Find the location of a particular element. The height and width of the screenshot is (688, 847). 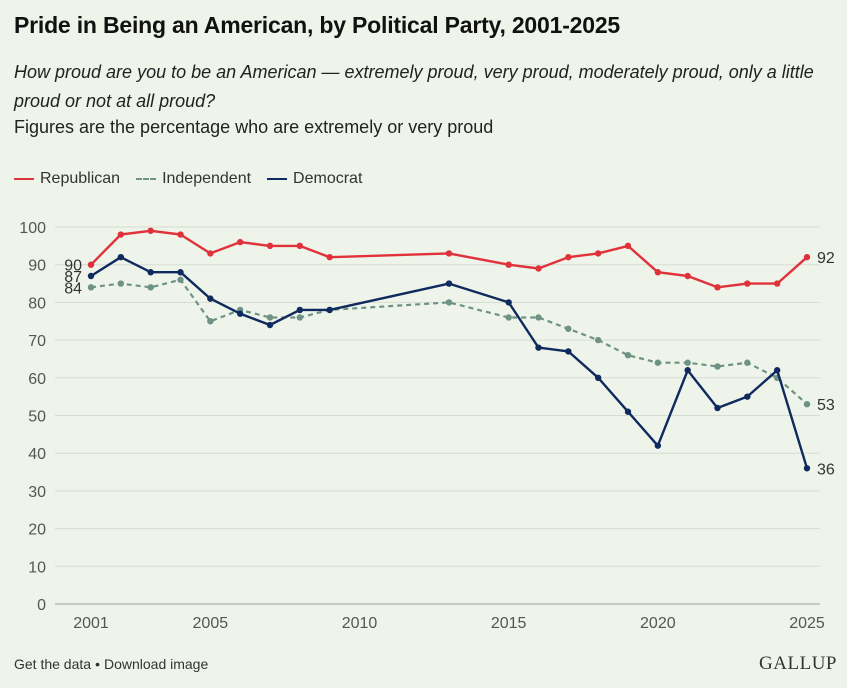

point-independent-2023 is located at coordinates (747, 362).